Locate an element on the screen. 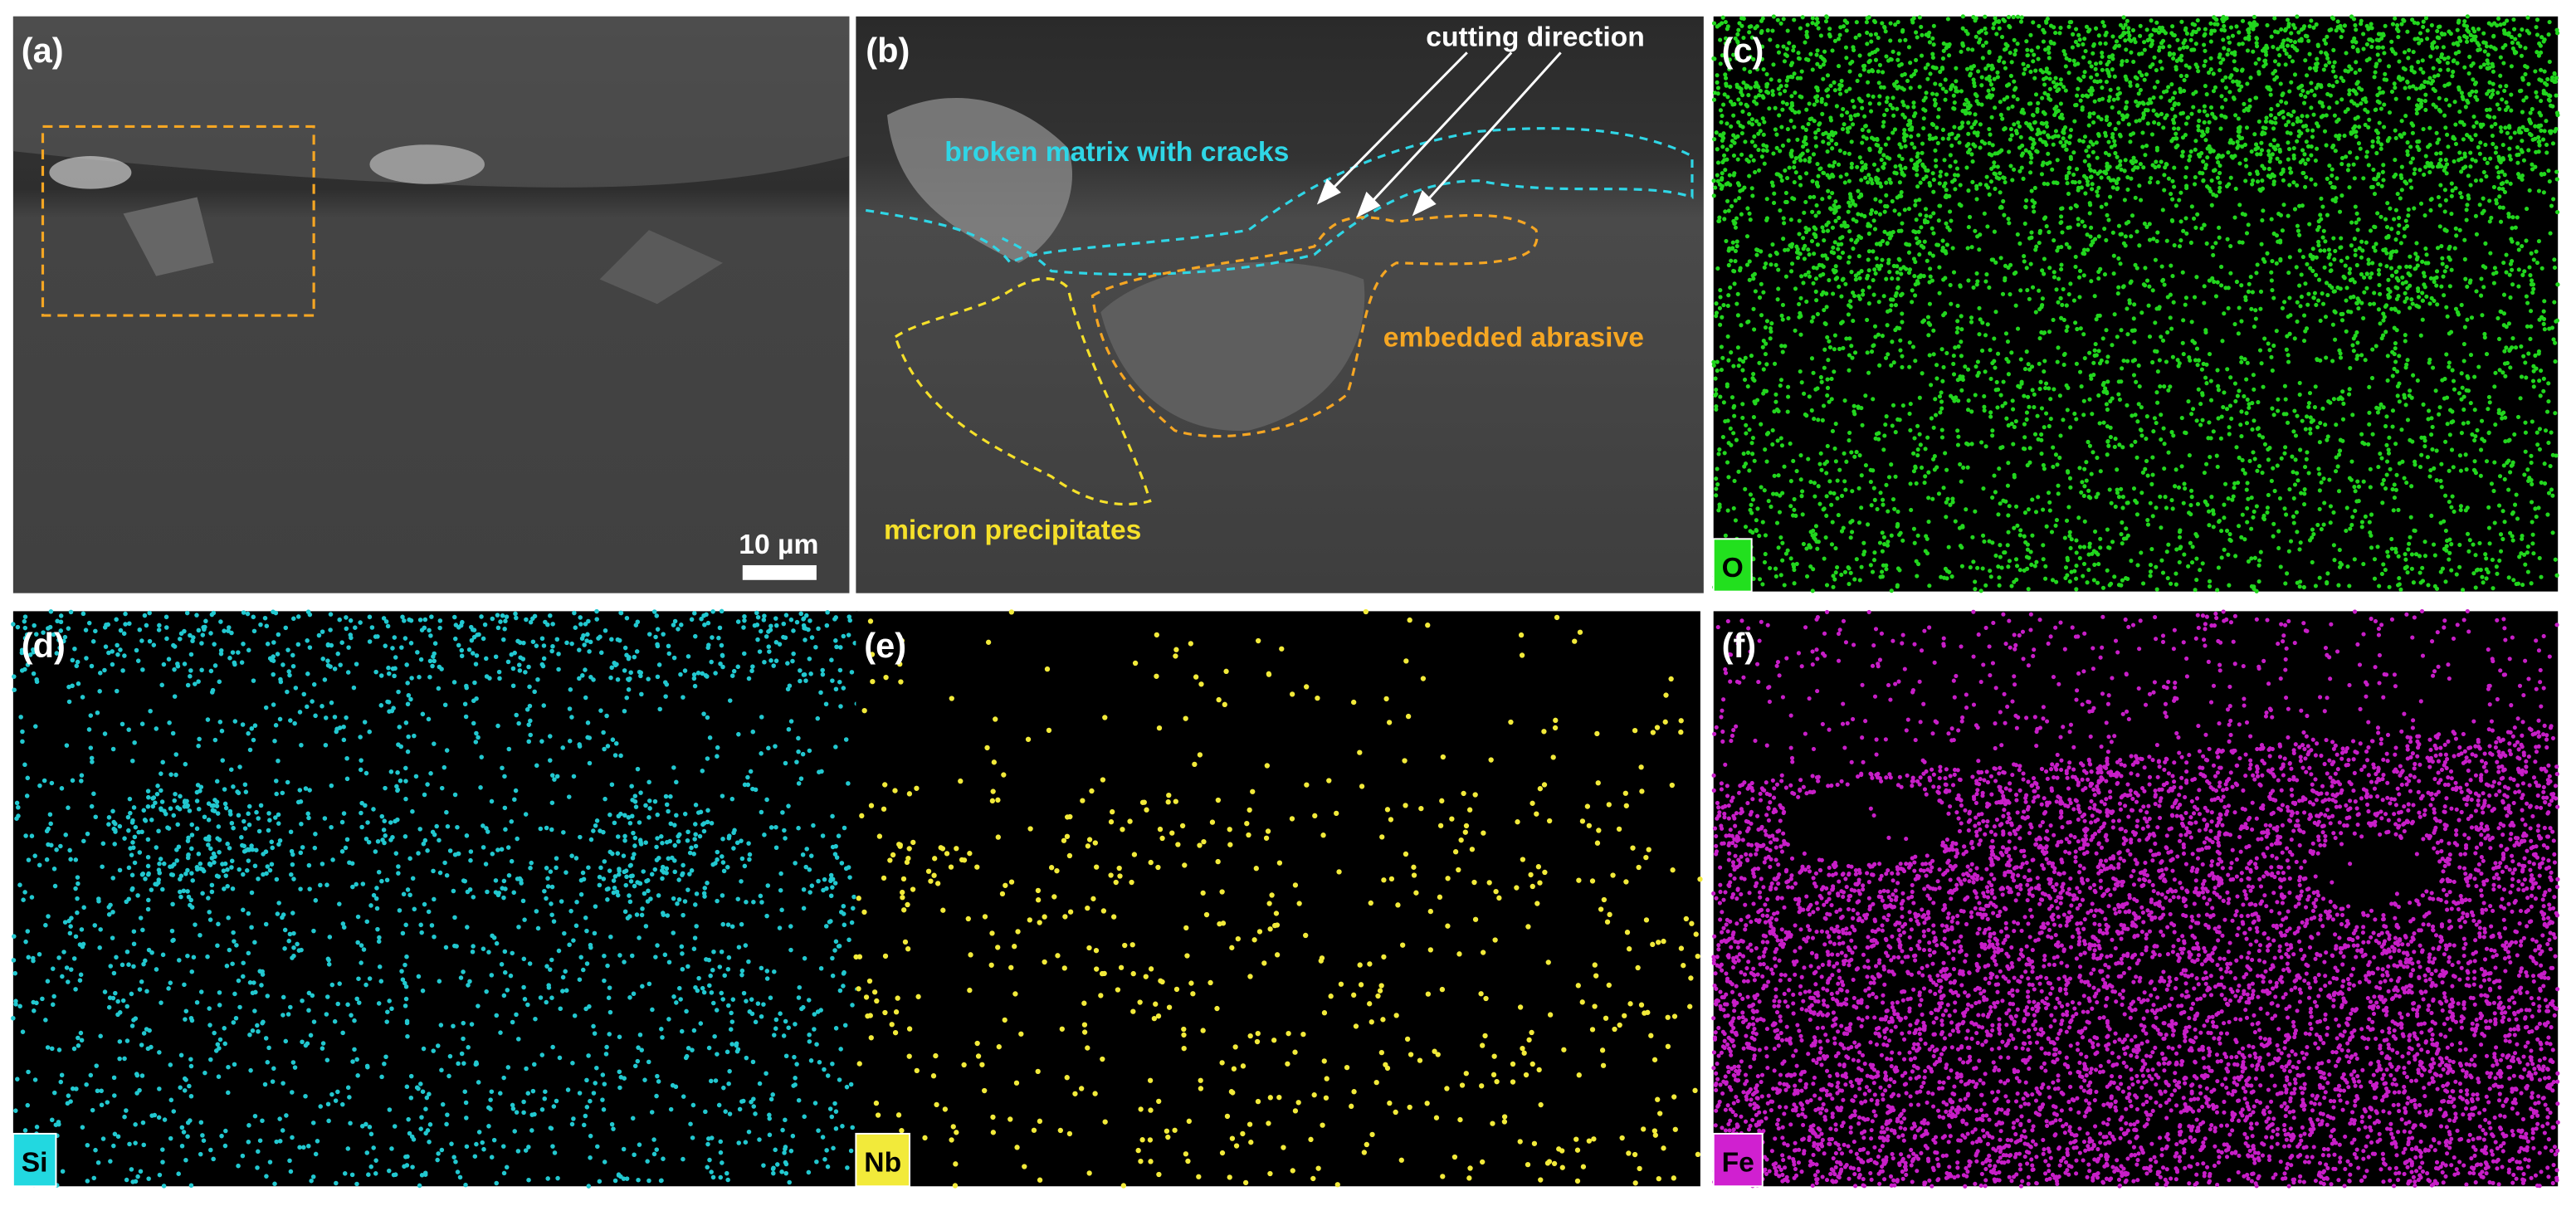  panel-label: (c) is located at coordinates (1743, 51).